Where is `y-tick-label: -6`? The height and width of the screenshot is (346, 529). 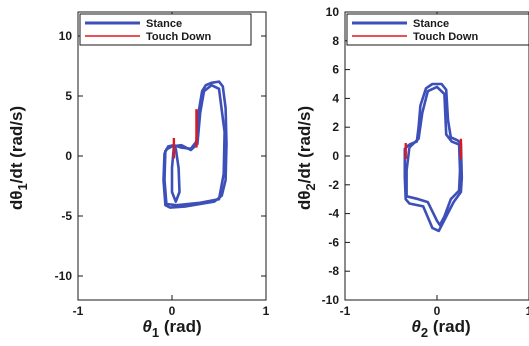
y-tick-label: -6 is located at coordinates (333, 242).